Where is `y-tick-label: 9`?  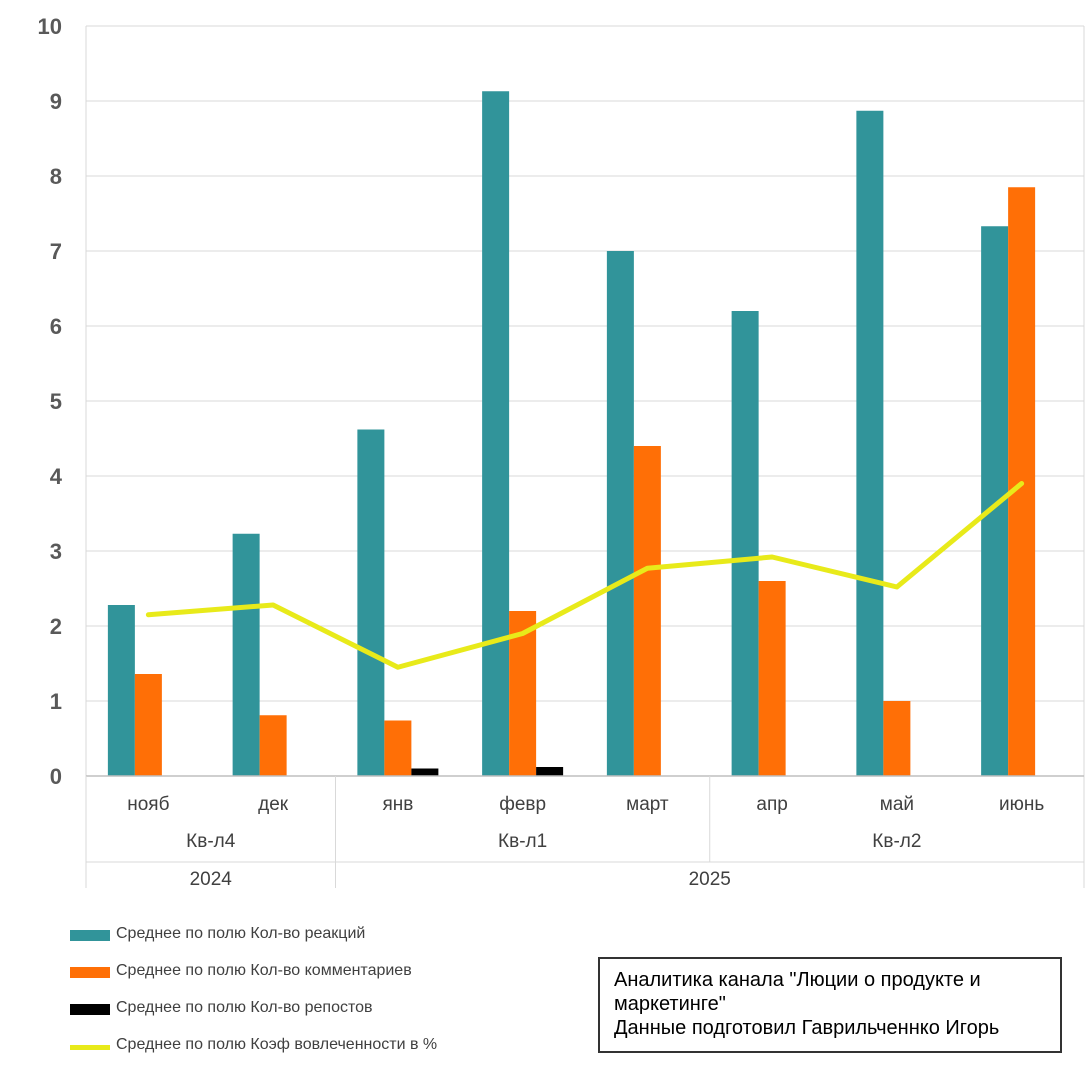
y-tick-label: 9 is located at coordinates (56, 101).